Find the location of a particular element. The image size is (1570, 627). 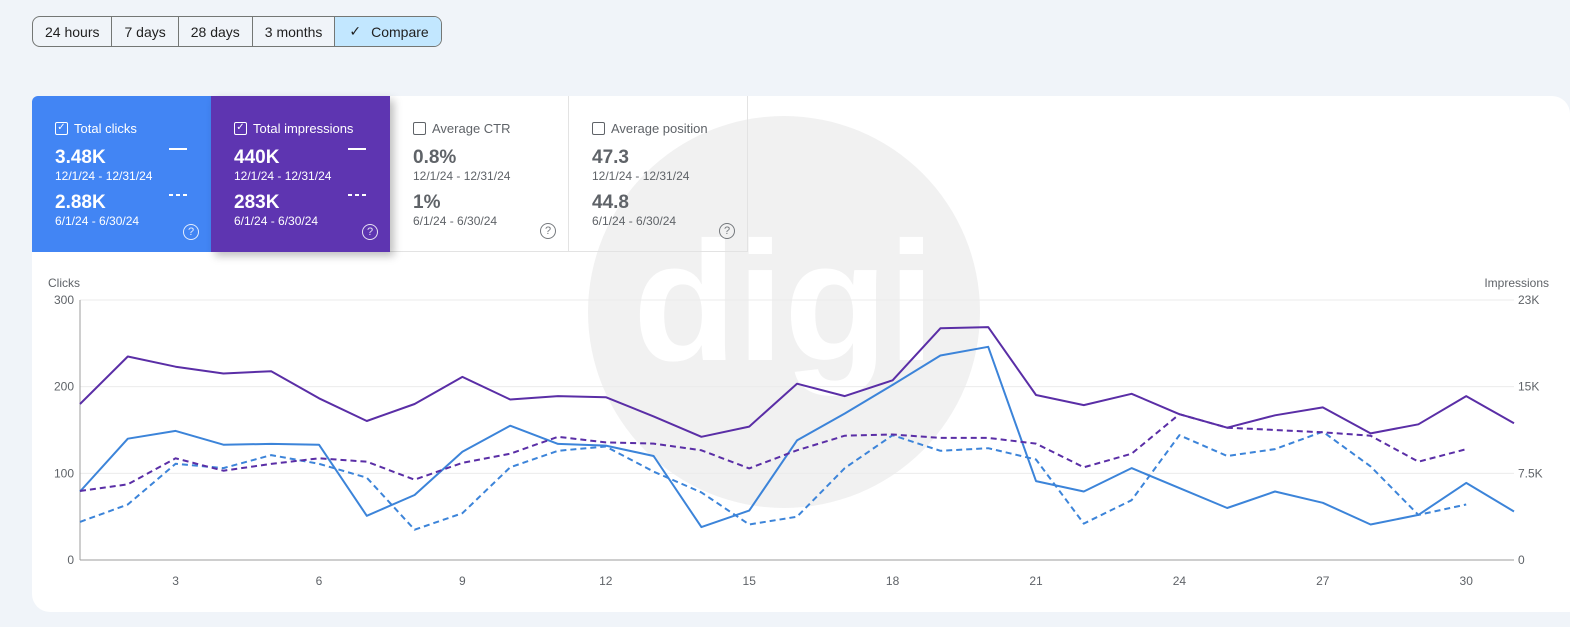

metric-header: ✓ Total clicks is located at coordinates (133, 128).